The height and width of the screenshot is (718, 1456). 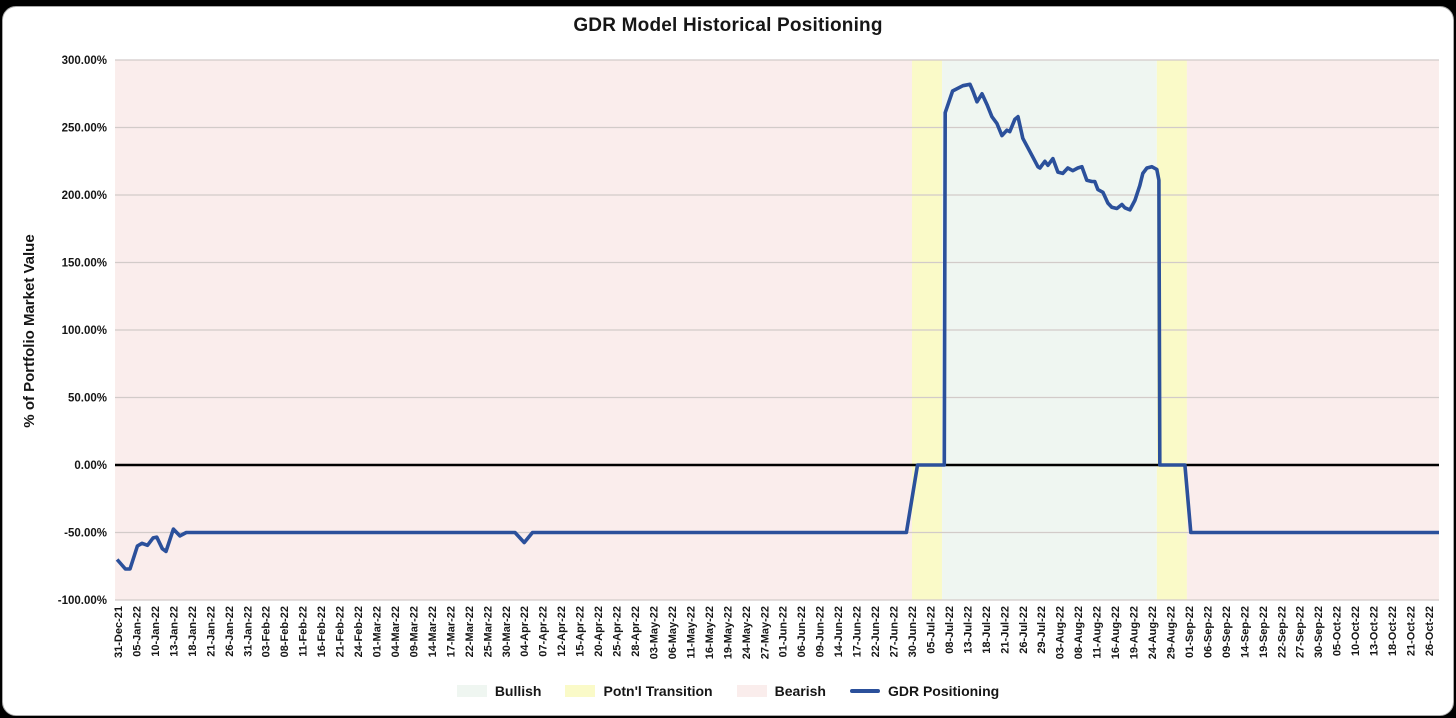 What do you see at coordinates (1264, 632) in the screenshot?
I see `svg-text: 19-Sep-22` at bounding box center [1264, 632].